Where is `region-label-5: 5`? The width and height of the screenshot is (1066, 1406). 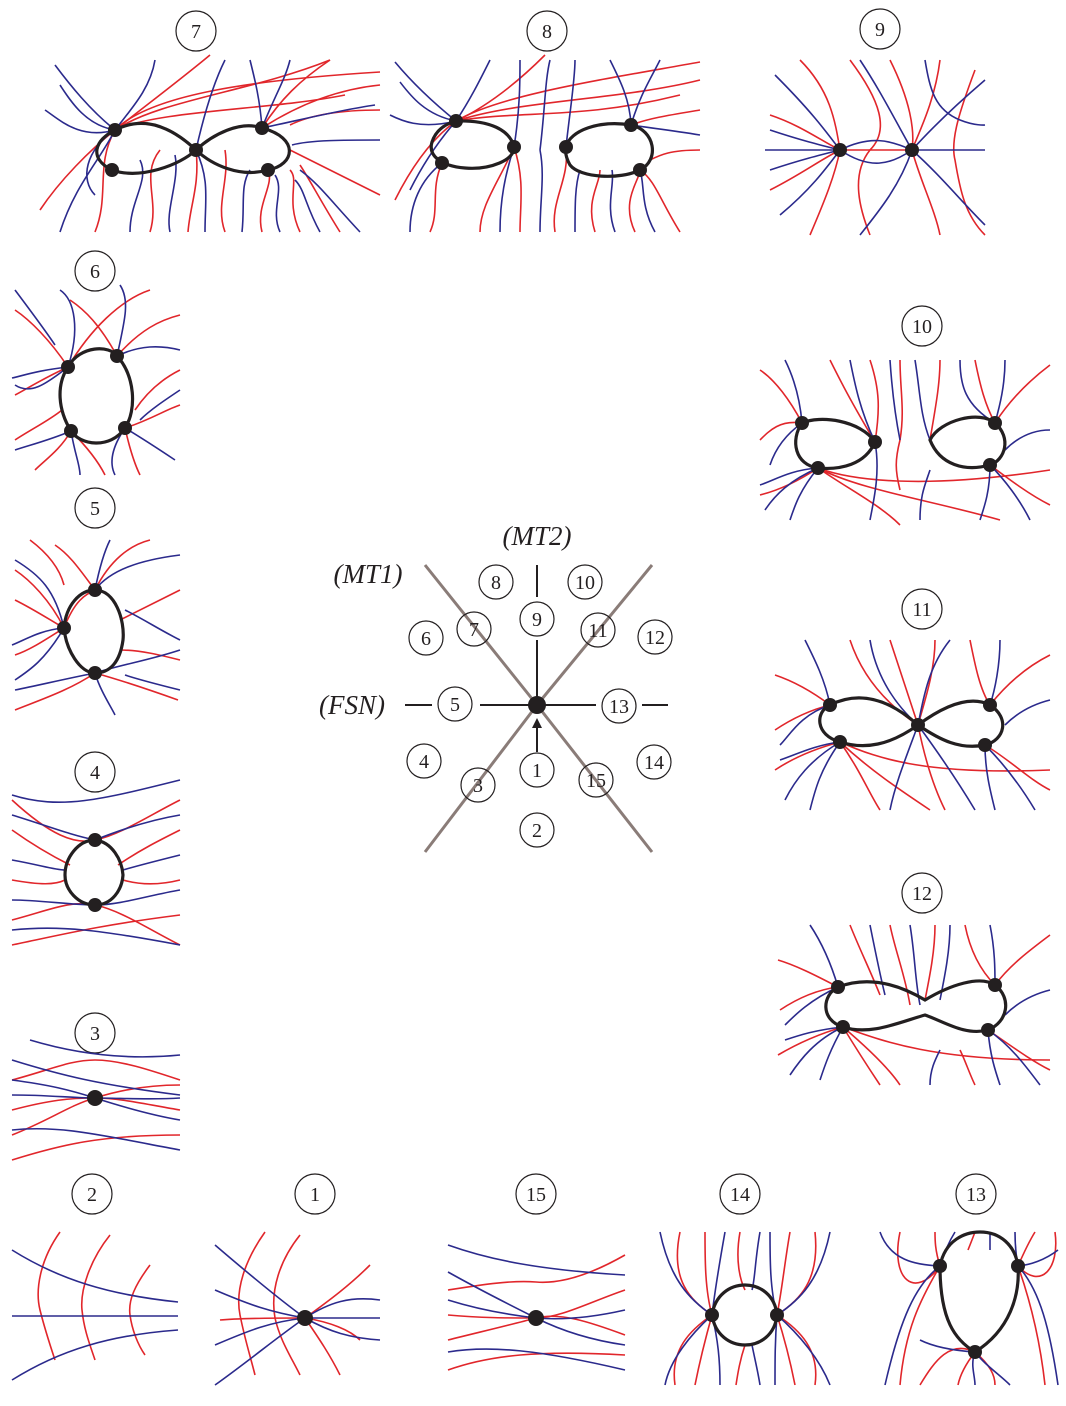 region-label-5: 5 is located at coordinates (455, 704).